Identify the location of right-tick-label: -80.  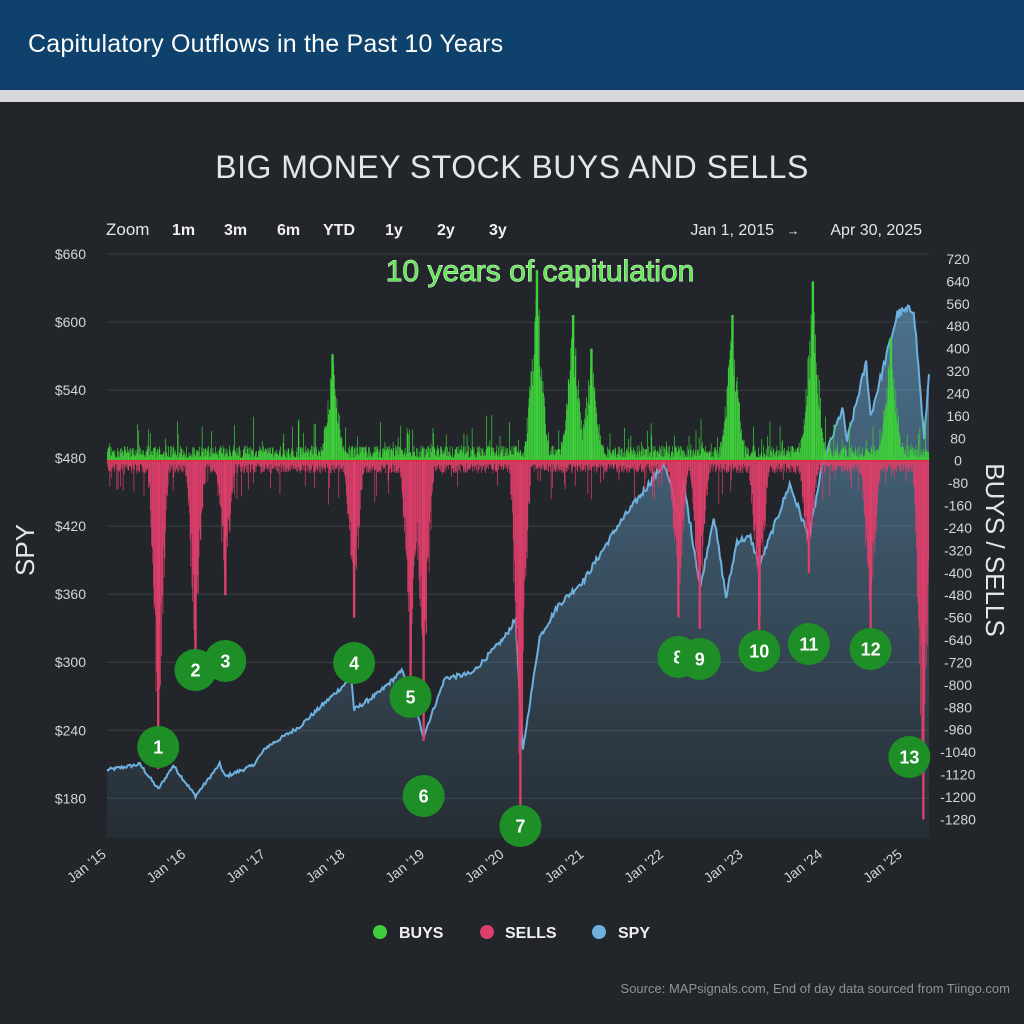
(958, 483).